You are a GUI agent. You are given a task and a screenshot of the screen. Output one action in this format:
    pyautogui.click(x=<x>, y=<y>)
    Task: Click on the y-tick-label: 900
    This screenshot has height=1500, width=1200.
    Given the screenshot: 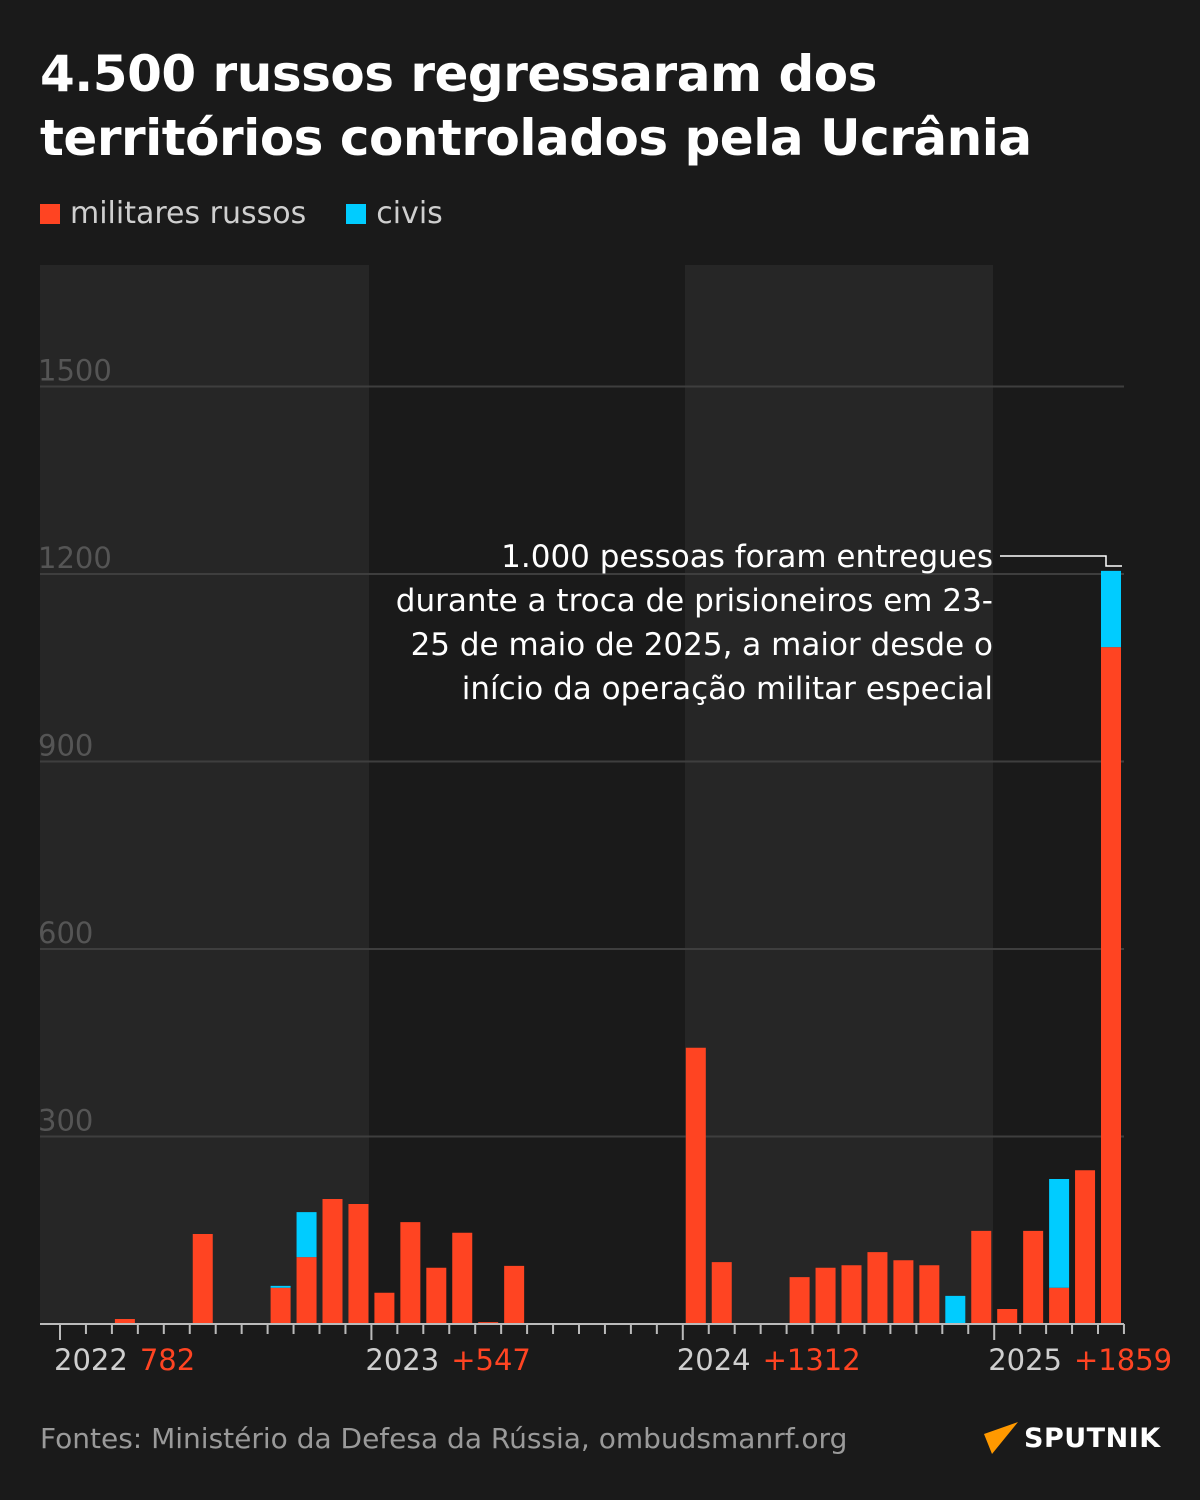 What is the action you would take?
    pyautogui.click(x=65, y=746)
    